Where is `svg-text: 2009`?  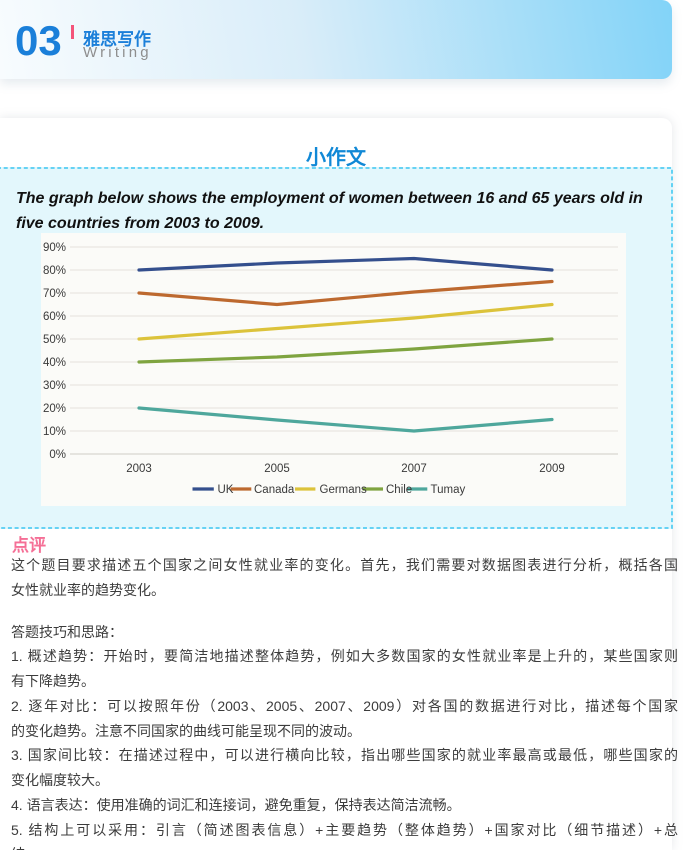 svg-text: 2009 is located at coordinates (552, 469).